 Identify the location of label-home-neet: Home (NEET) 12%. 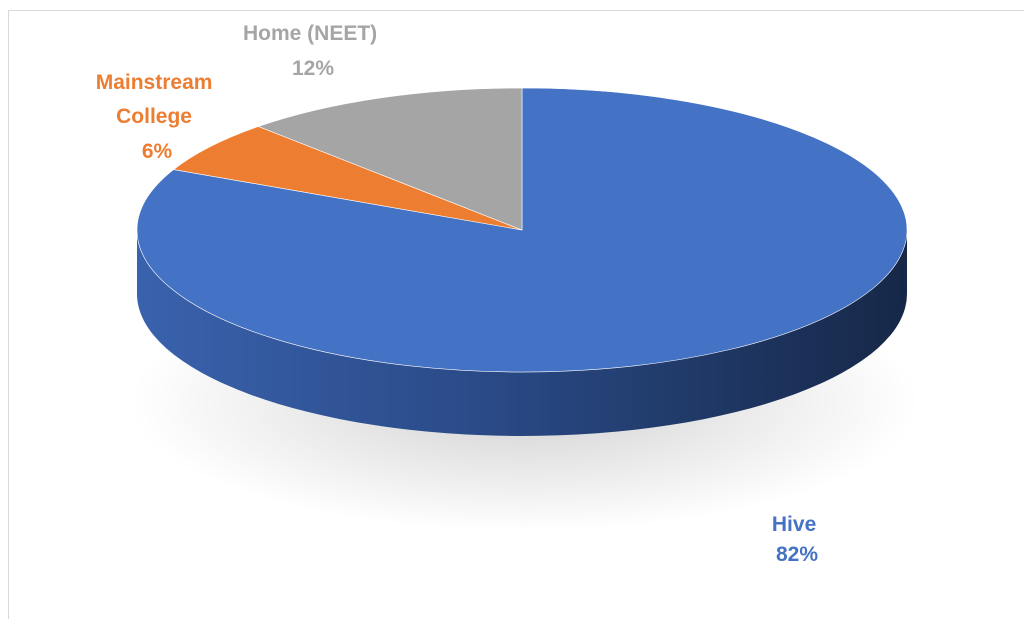
(313, 51).